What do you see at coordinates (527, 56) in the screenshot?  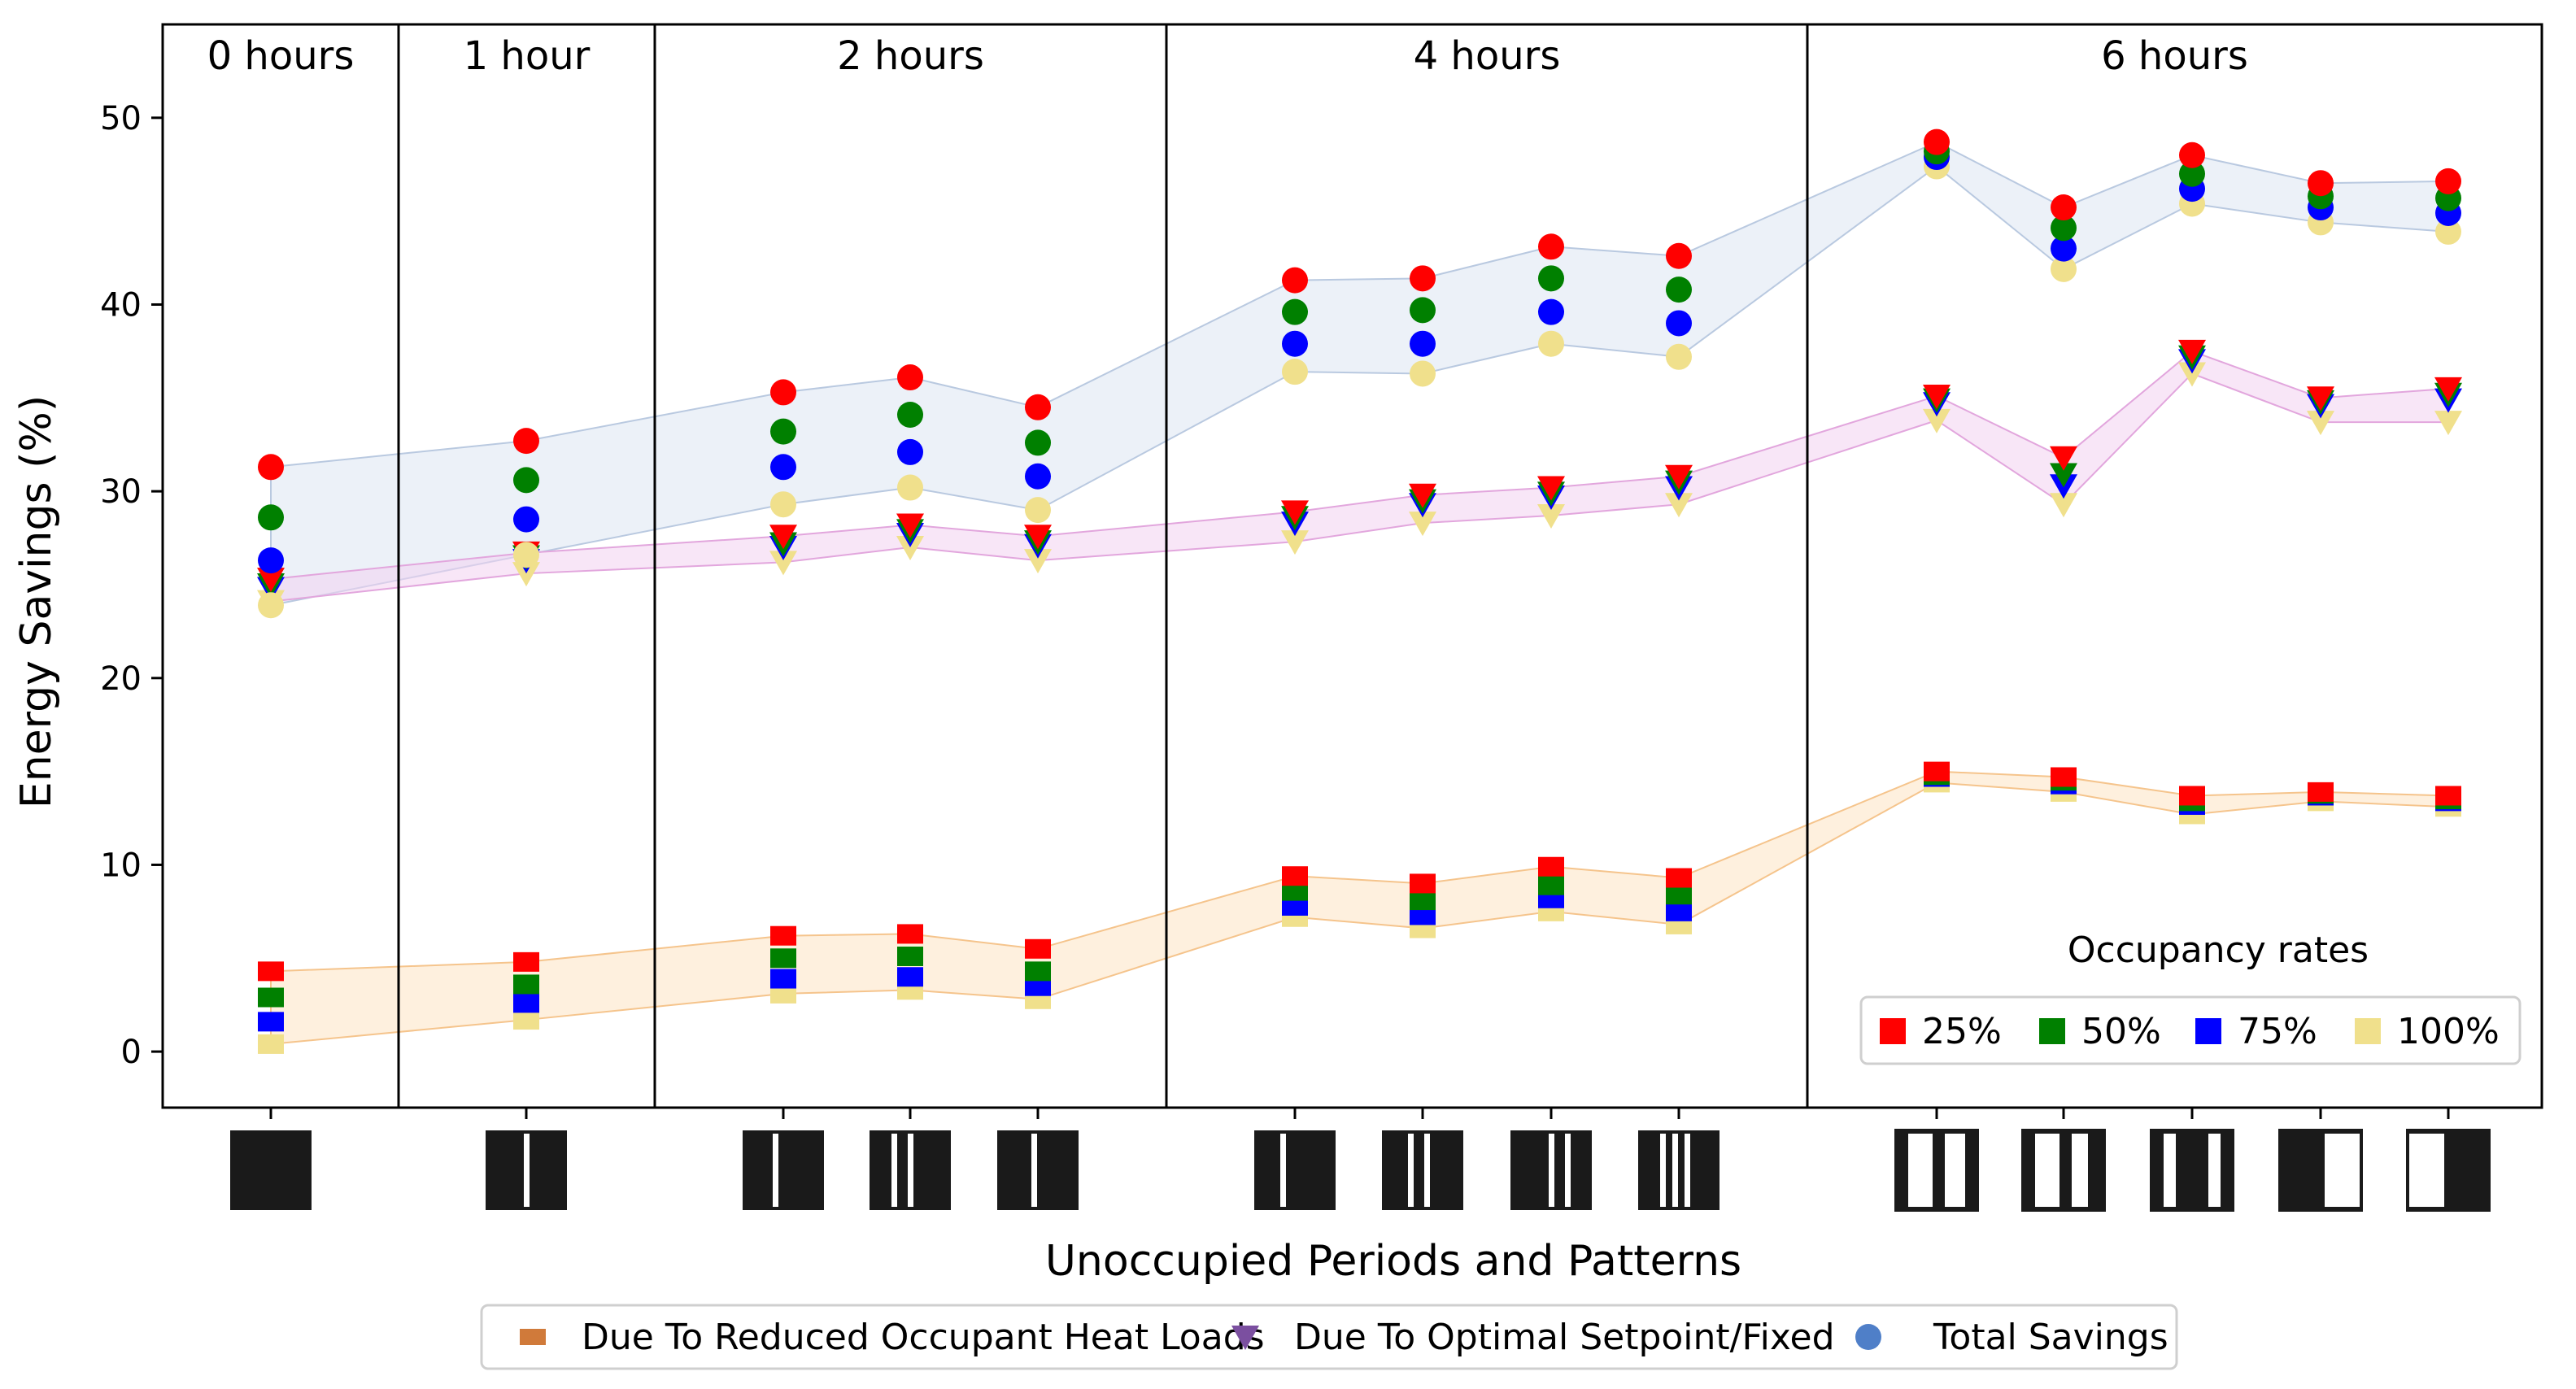 I see `section-label: 1 hour` at bounding box center [527, 56].